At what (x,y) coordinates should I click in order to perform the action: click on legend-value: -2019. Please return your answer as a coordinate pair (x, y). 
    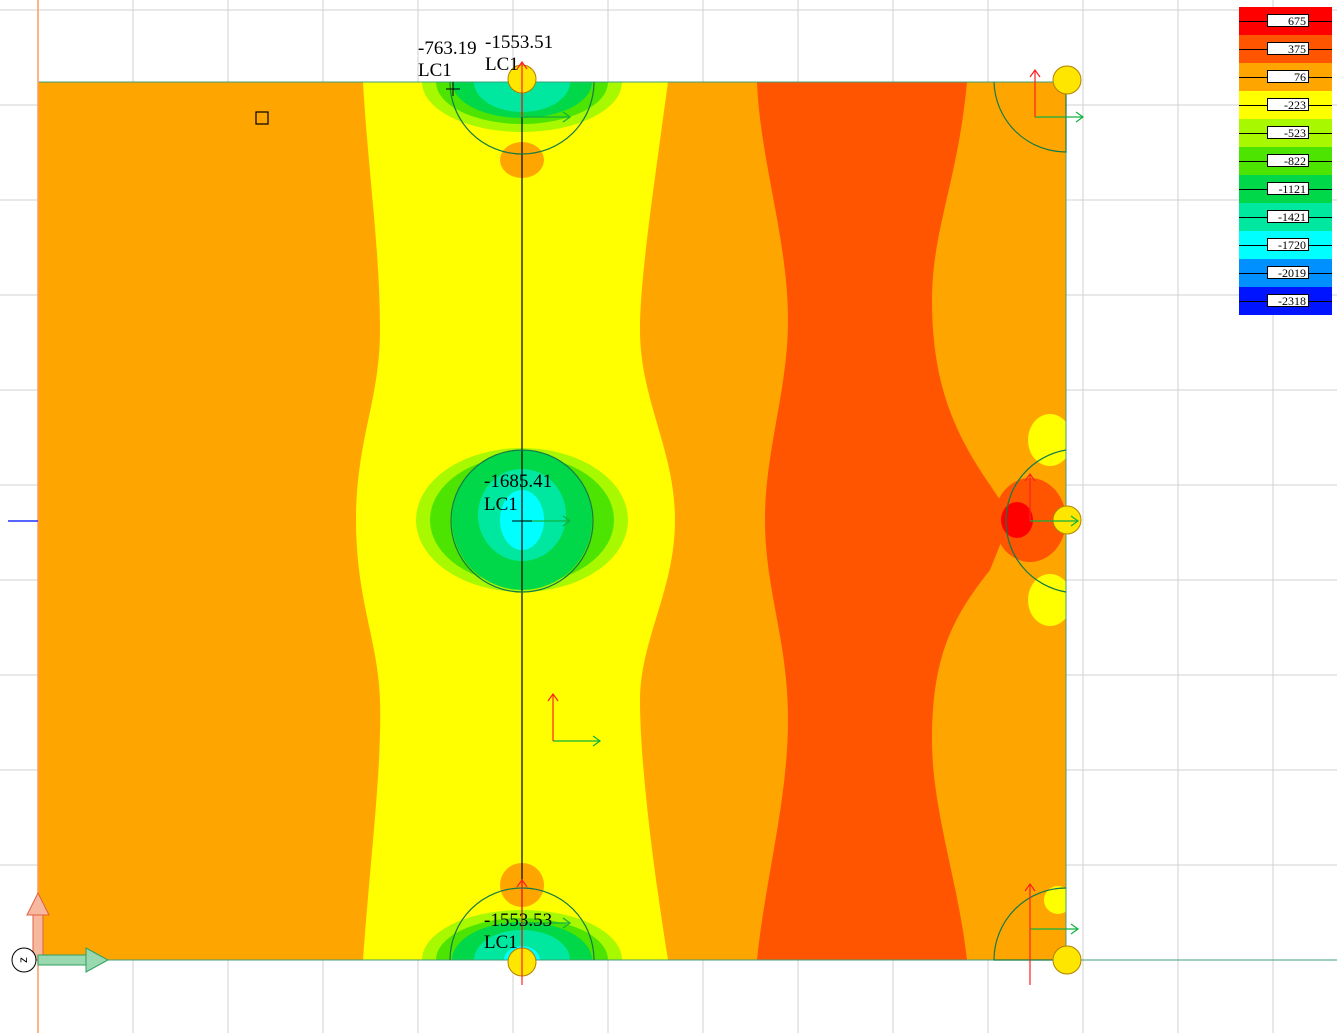
    Looking at the image, I should click on (1288, 273).